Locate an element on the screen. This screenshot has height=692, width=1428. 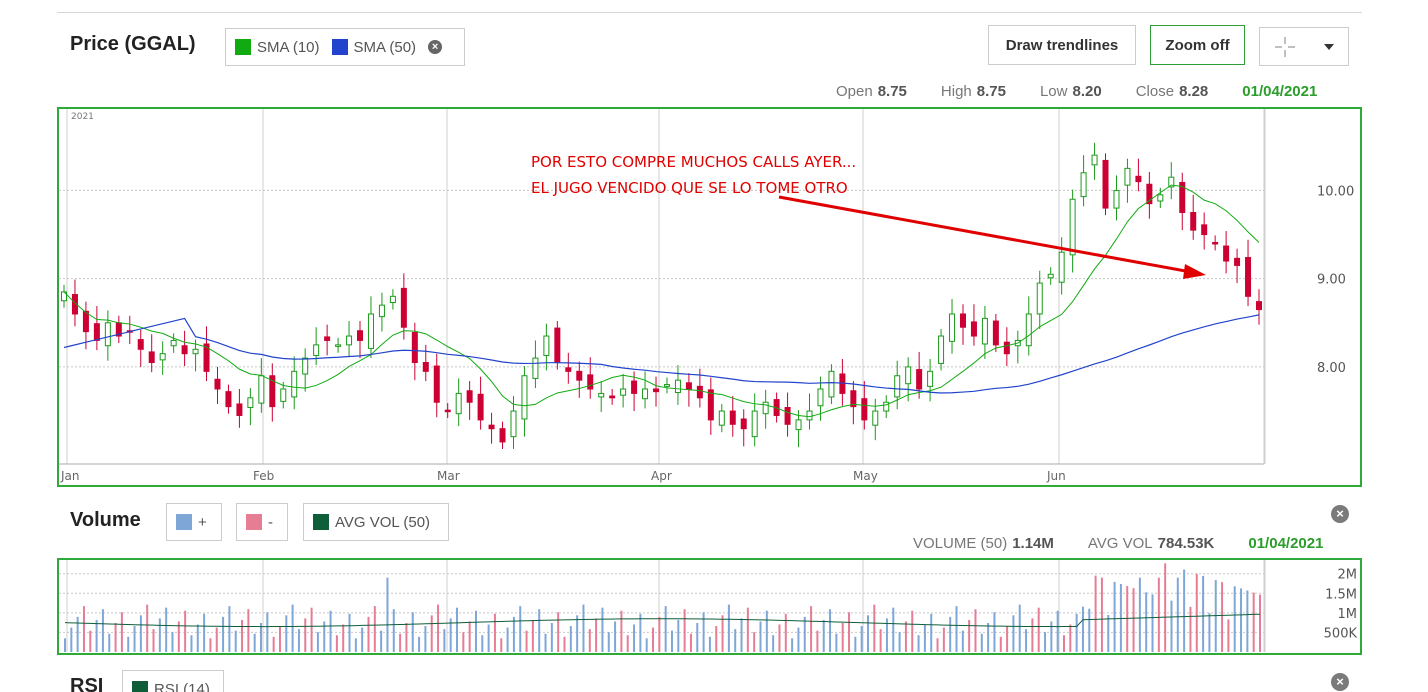
volume-chart-frame: 2M 1.5M 1M 500K is located at coordinates (709, 606).